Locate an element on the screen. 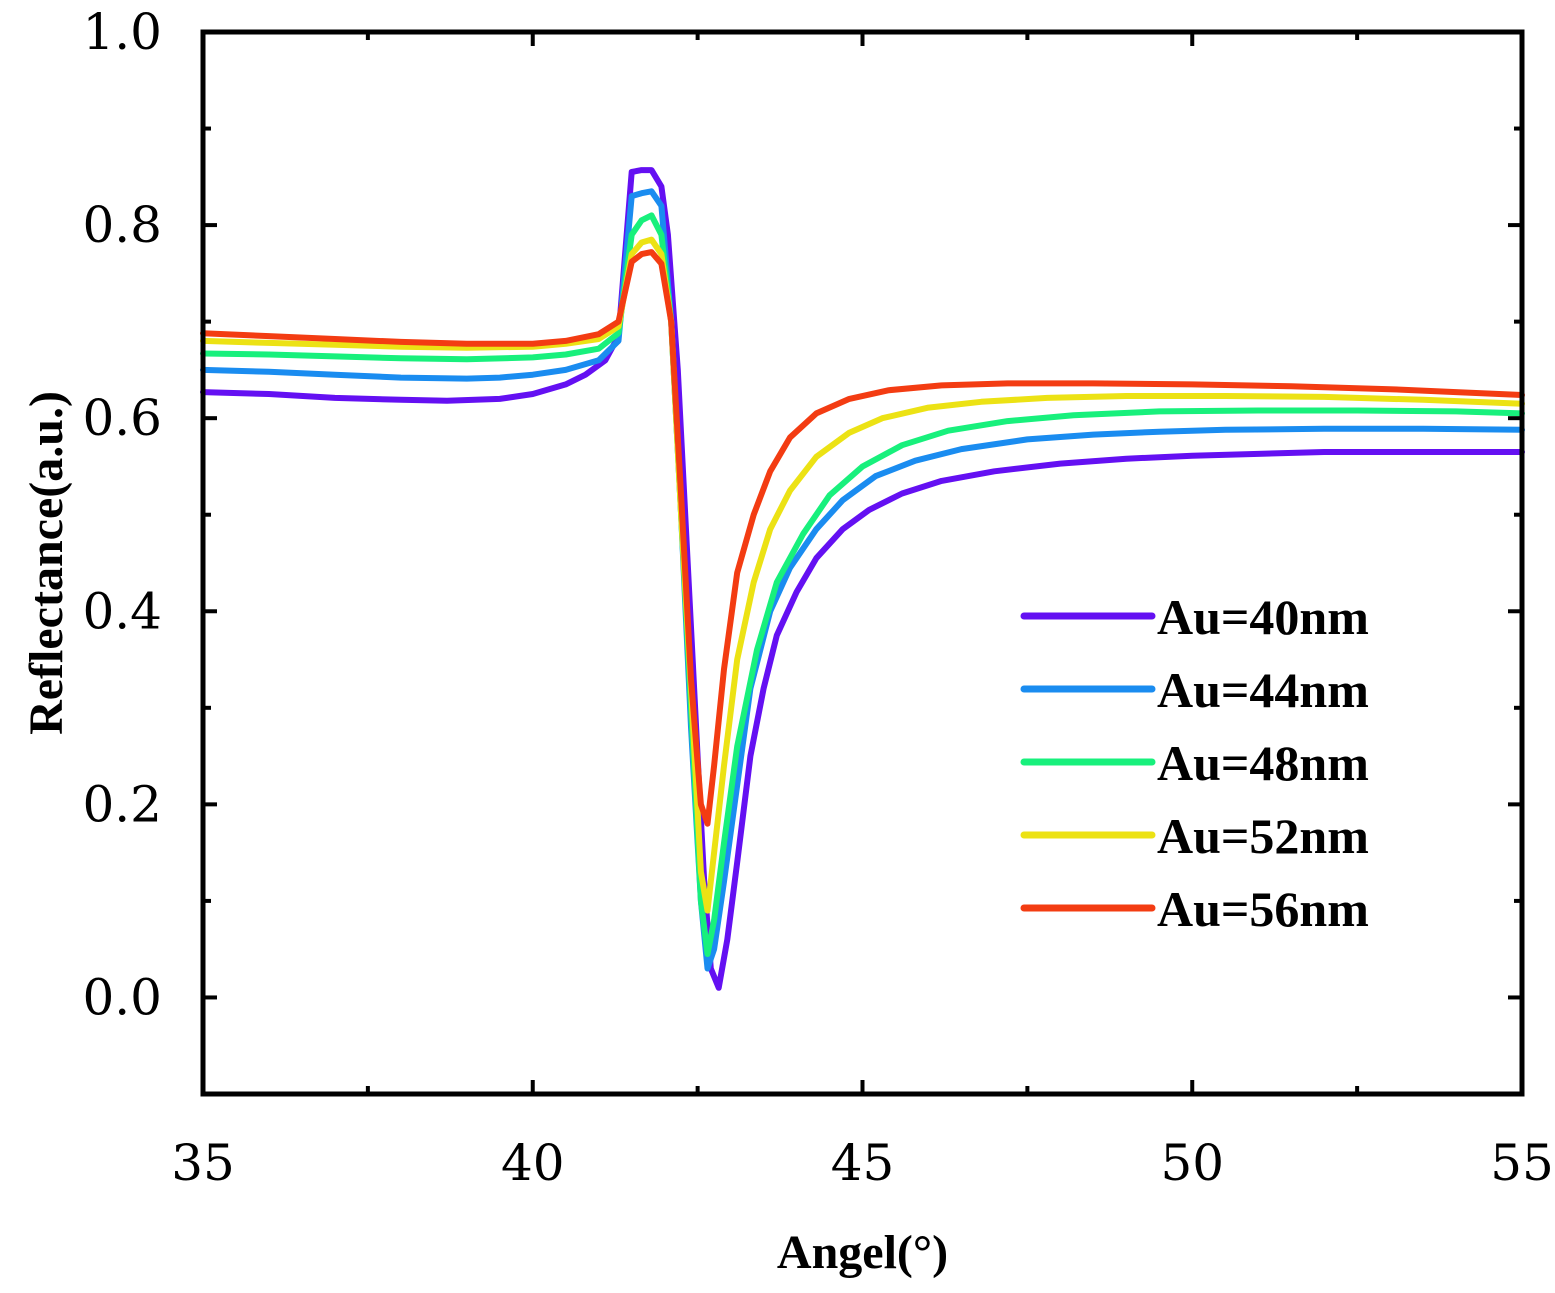 The image size is (1555, 1293). legend-label-4: Au=56nm is located at coordinates (1263, 909).